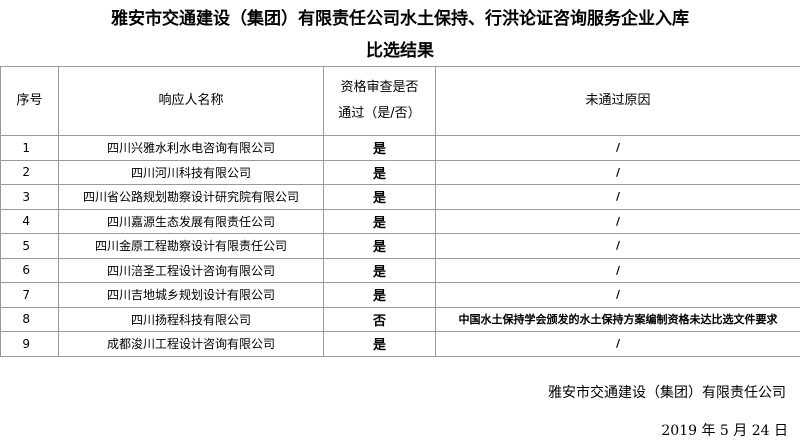  What do you see at coordinates (400, 19) in the screenshot?
I see `title: 雅安市交通建设（集团）有限责任公司水土保持、行洪论证咨询服务企业入库` at bounding box center [400, 19].